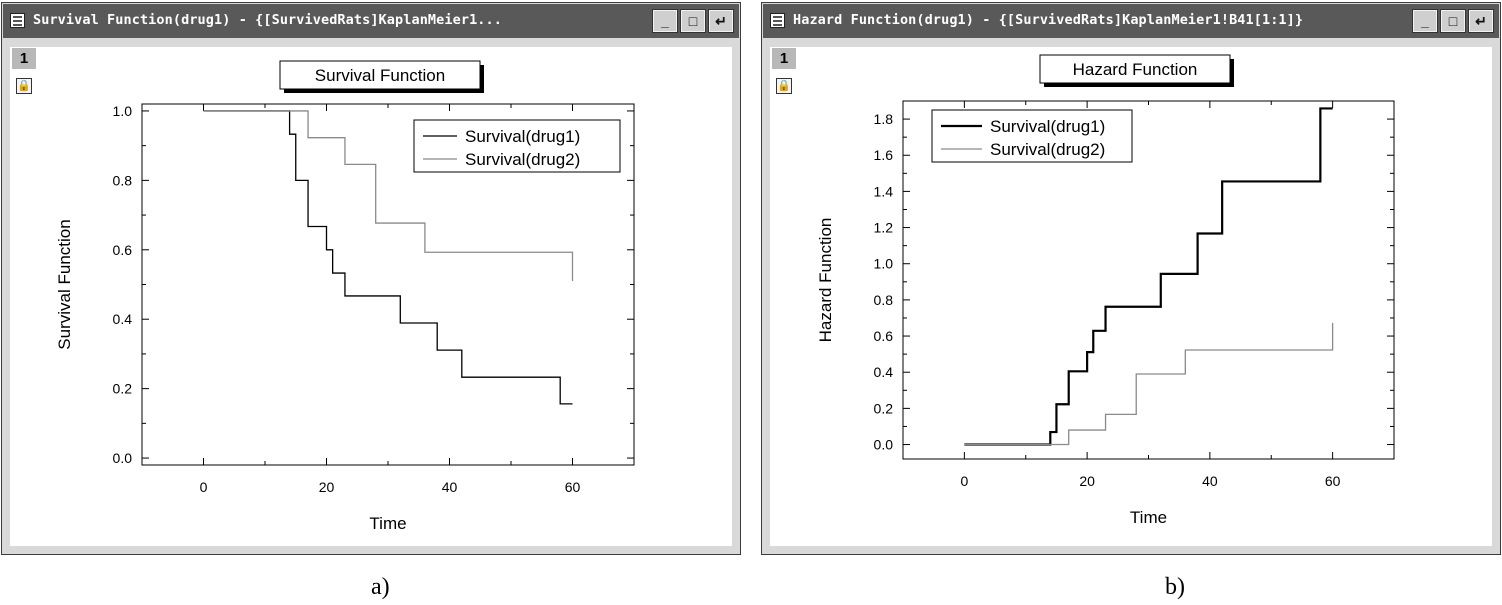  What do you see at coordinates (884, 228) in the screenshot?
I see `y-tick-label: 1.2` at bounding box center [884, 228].